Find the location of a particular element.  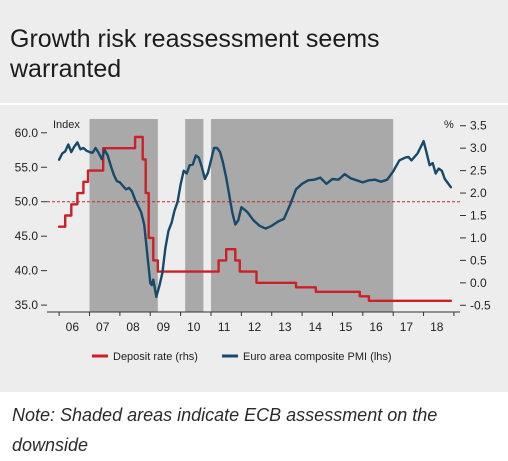

x-tick-label-09: 09 is located at coordinates (164, 327).